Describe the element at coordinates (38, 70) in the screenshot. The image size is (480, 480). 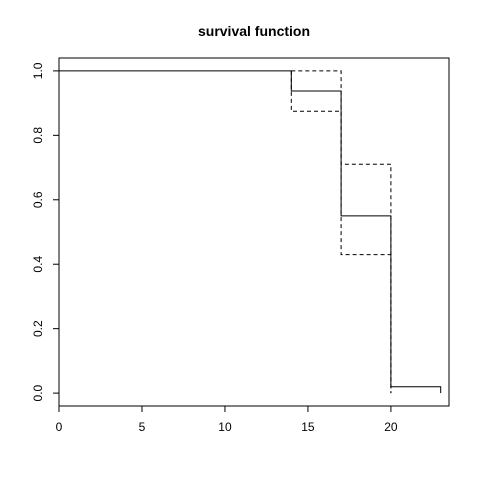
I see `y-tick-label: 1.0` at that location.